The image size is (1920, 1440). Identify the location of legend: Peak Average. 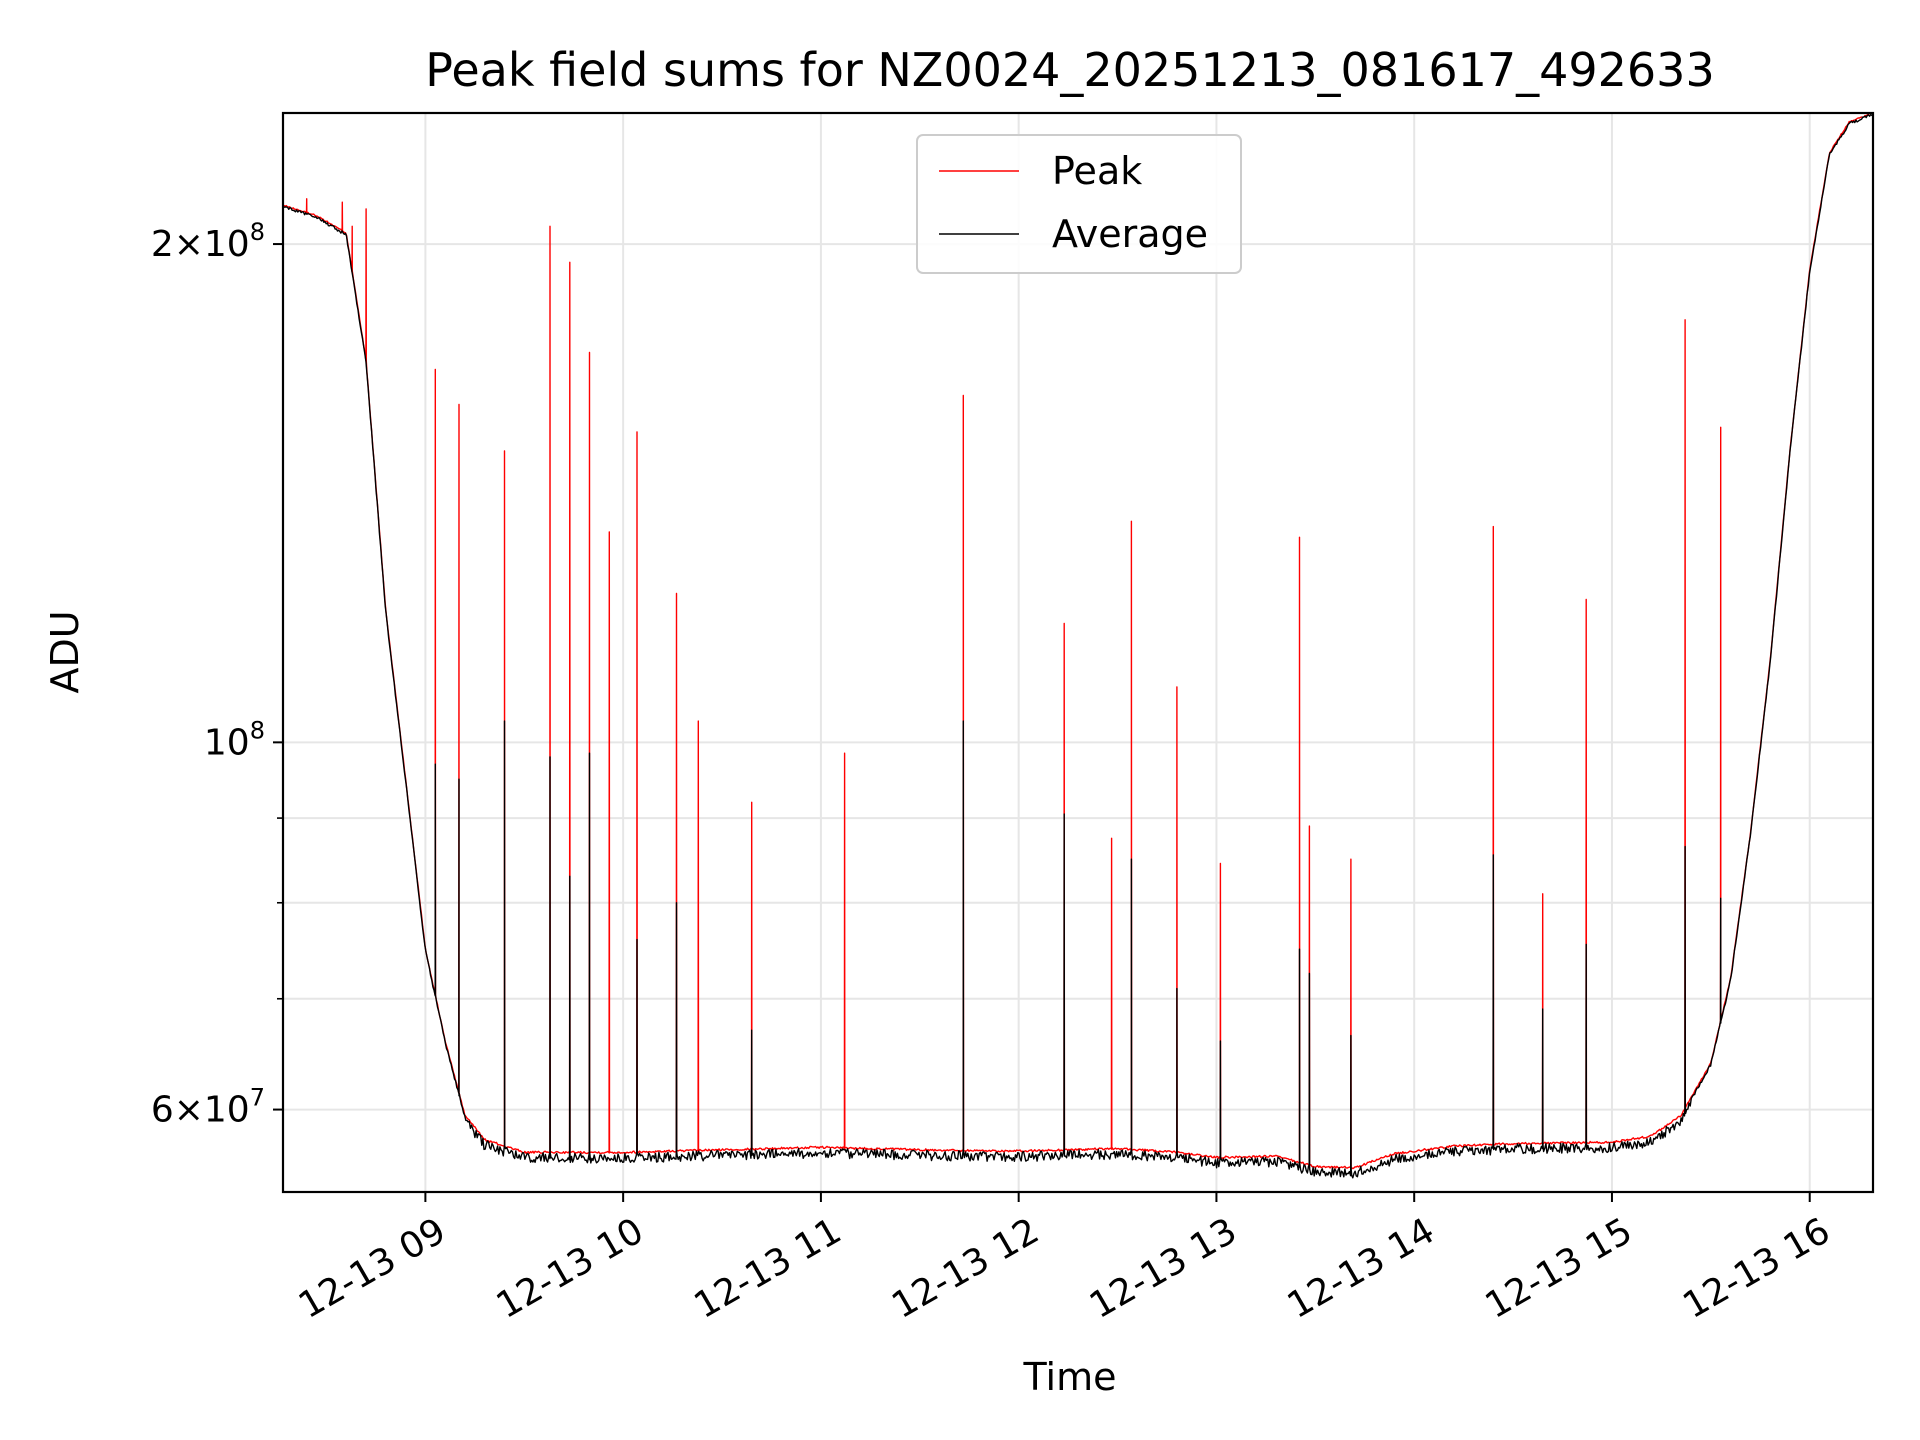
(1079, 204).